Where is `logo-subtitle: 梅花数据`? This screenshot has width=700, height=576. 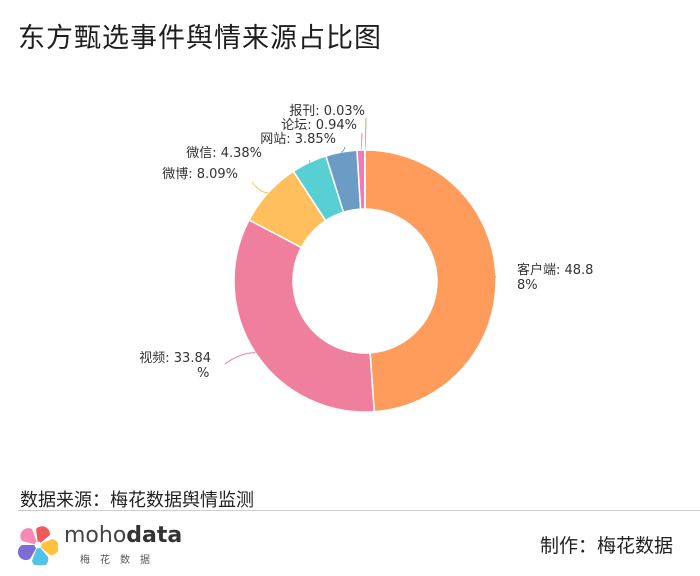 logo-subtitle: 梅花数据 is located at coordinates (120, 560).